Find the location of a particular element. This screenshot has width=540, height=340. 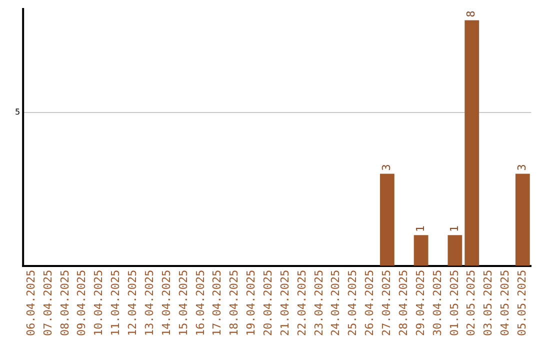

x-tick-label: 19.04.2025 is located at coordinates (251, 303).